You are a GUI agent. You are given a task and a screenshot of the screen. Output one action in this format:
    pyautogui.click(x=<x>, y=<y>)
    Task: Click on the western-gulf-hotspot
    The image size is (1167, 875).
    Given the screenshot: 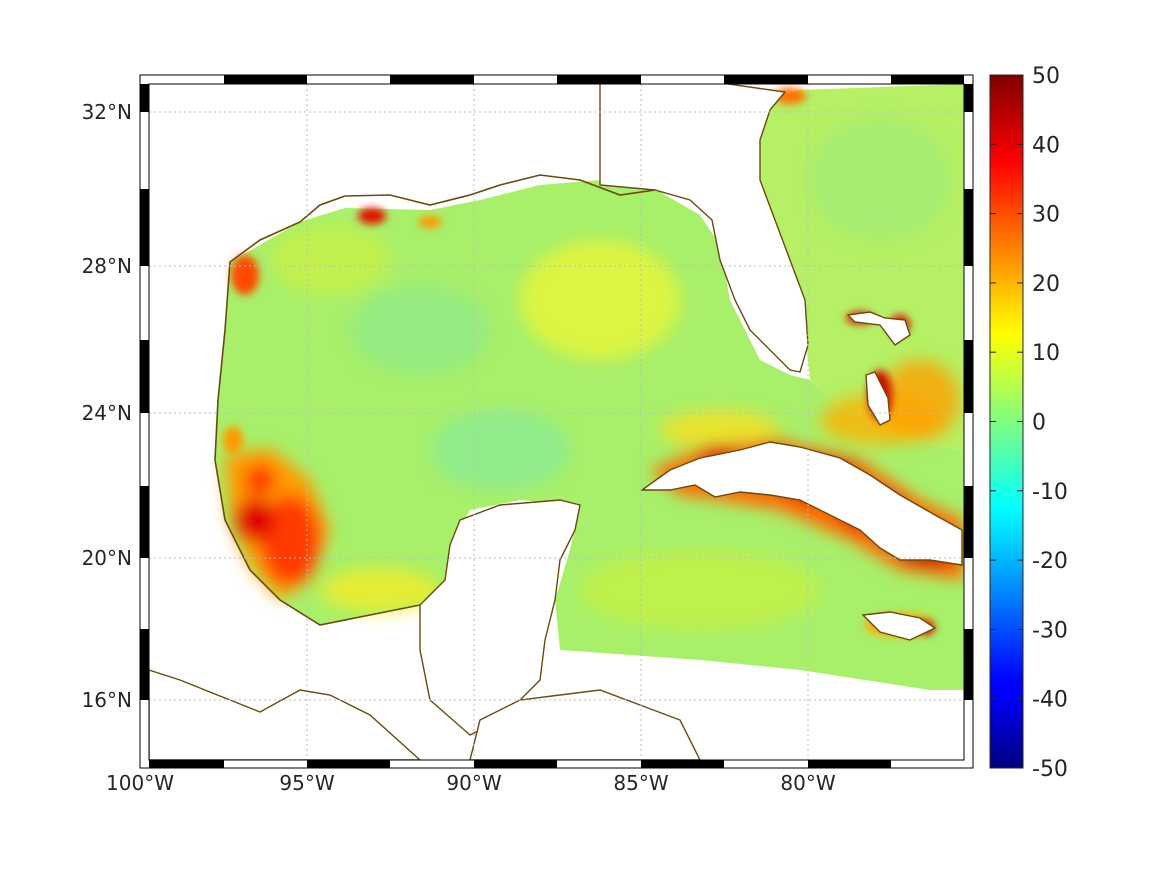 What is the action you would take?
    pyautogui.click(x=277, y=524)
    